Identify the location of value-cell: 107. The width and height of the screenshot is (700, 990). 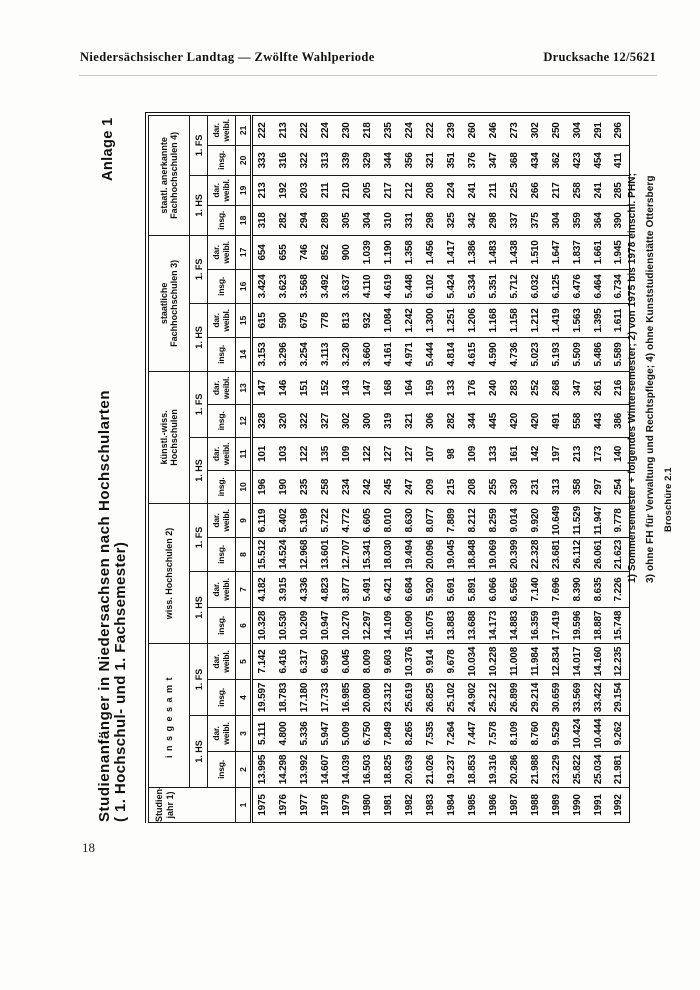
(430, 454).